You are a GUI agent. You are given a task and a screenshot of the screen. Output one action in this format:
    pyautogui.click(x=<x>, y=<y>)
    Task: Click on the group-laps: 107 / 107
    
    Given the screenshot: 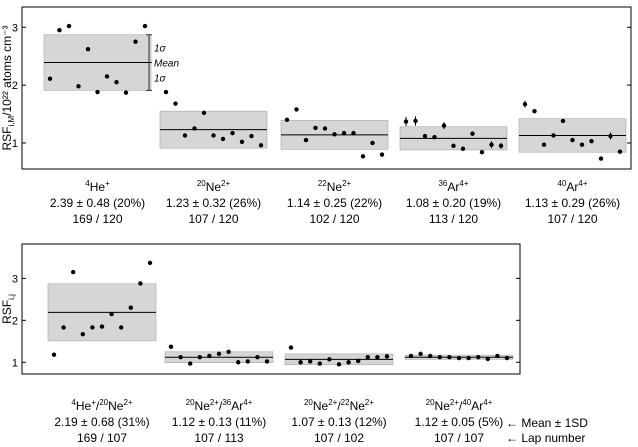 What is the action you would take?
    pyautogui.click(x=459, y=438)
    